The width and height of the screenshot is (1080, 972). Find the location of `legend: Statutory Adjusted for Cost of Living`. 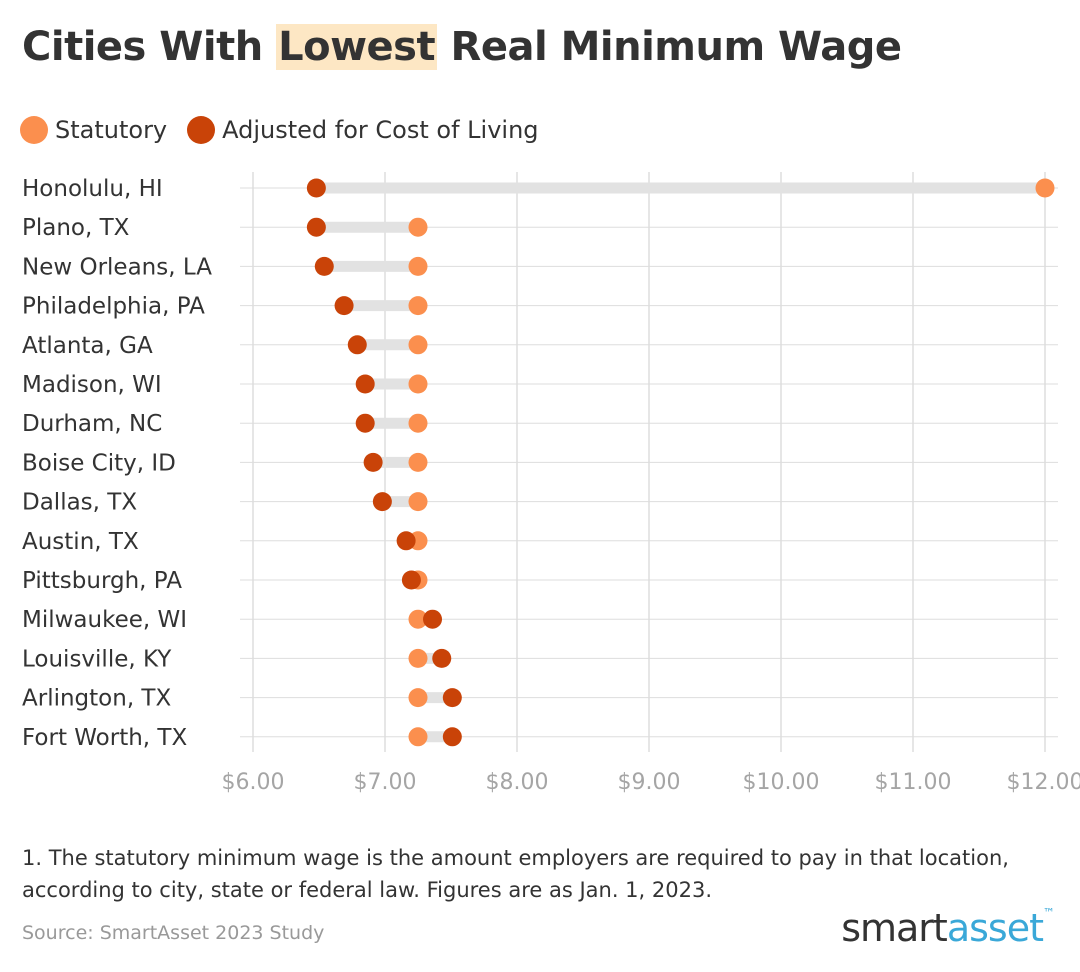

legend: Statutory Adjusted for Cost of Living is located at coordinates (289, 130).